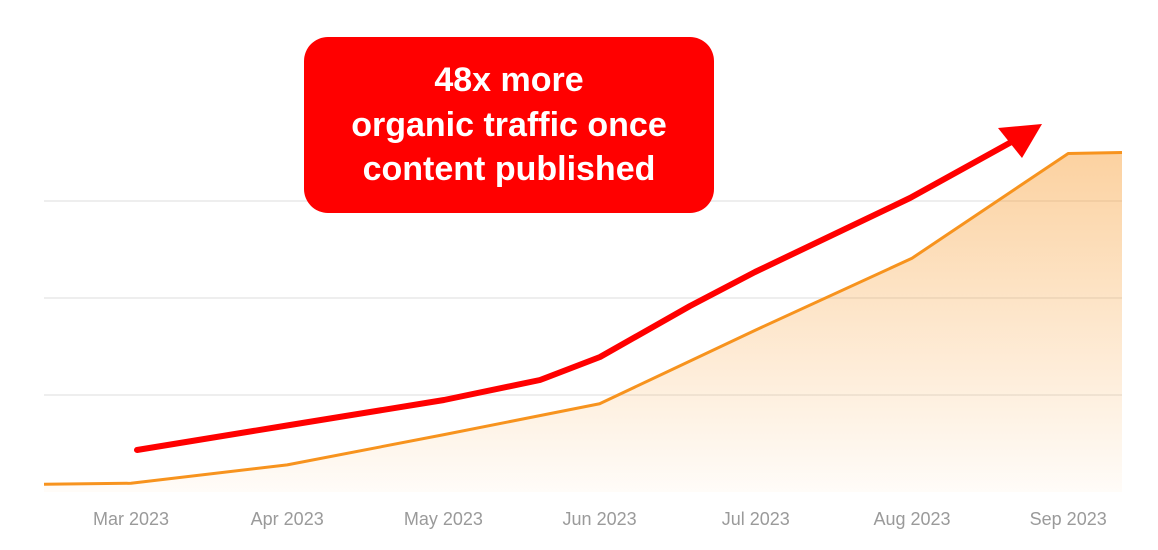 The image size is (1158, 550). Describe the element at coordinates (443, 519) in the screenshot. I see `x-tick-label: May 2023` at that location.